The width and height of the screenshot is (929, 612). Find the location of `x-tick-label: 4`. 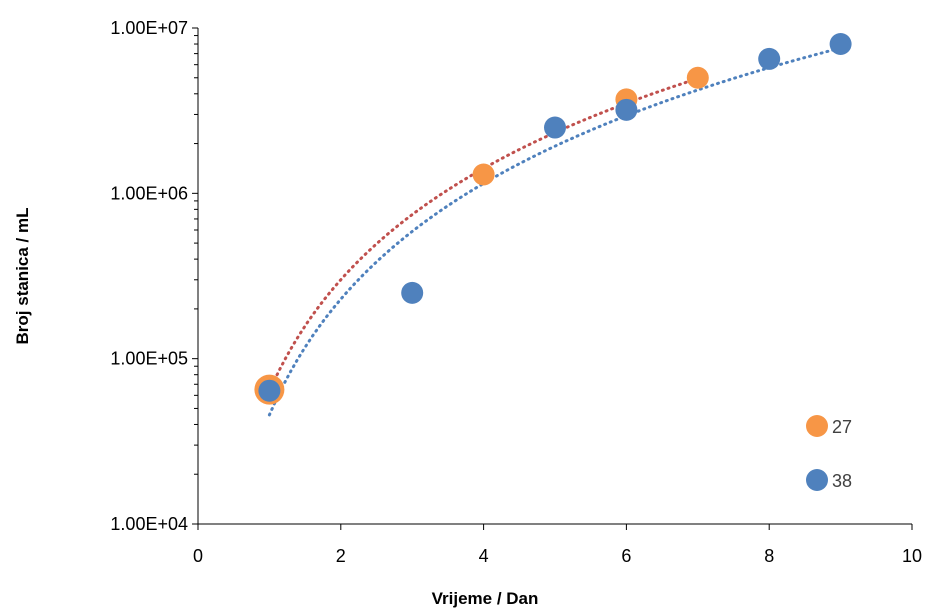

x-tick-label: 4 is located at coordinates (484, 556).